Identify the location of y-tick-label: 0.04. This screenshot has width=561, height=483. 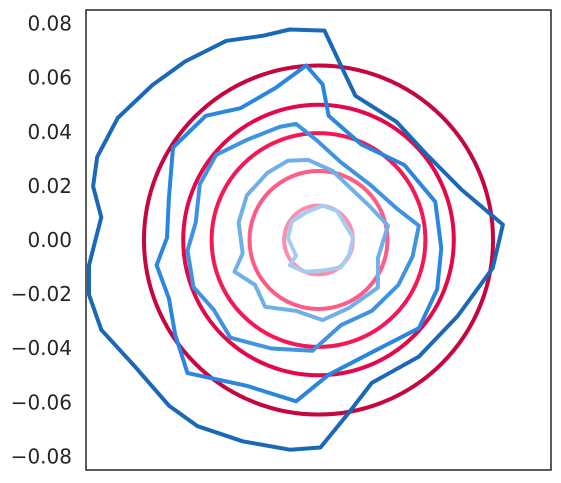
(49, 132).